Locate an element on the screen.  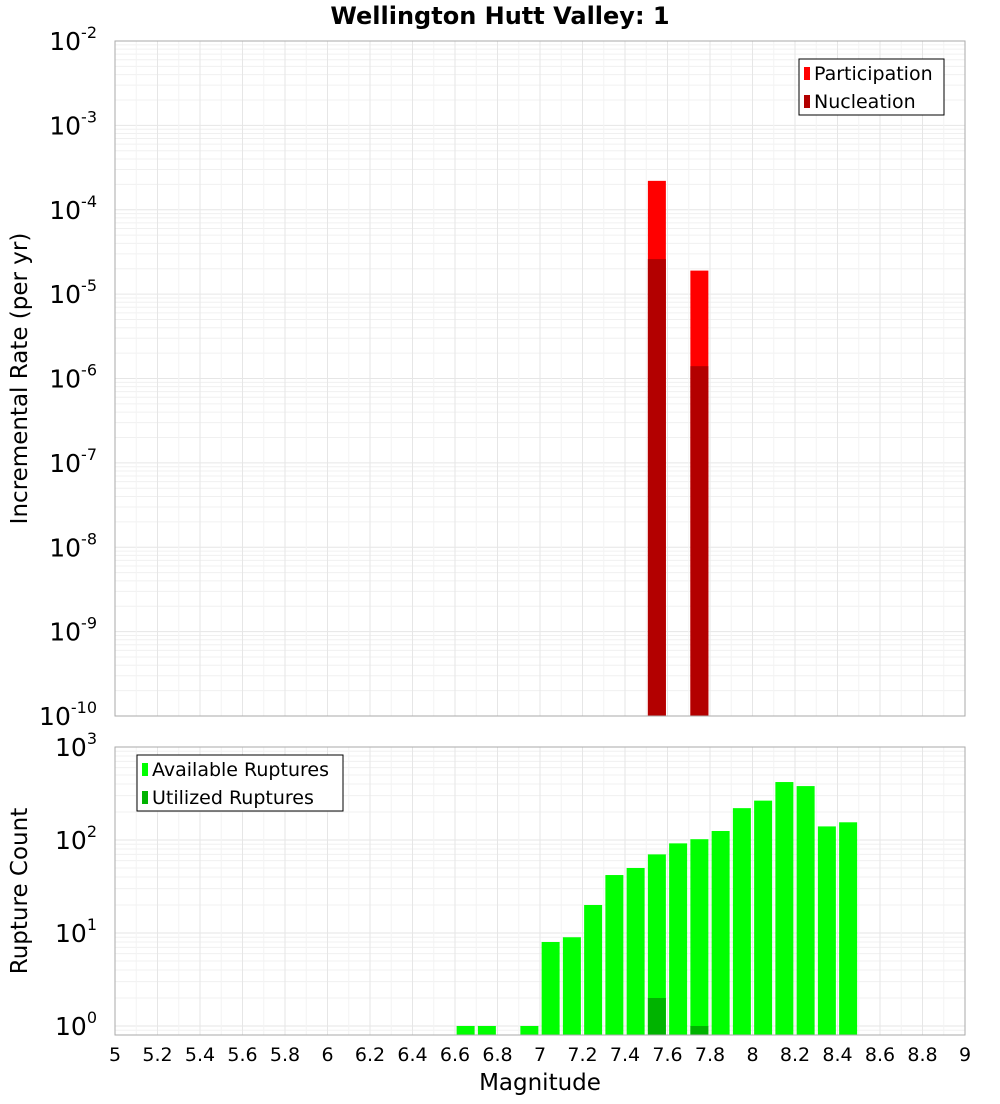
y-tick-label: 10⁻⁹ is located at coordinates (73, 630).